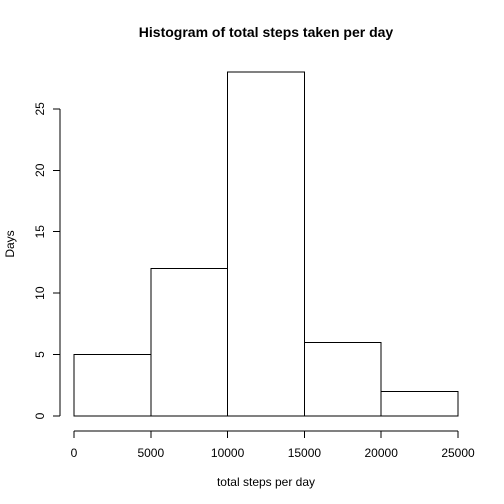 Image resolution: width=504 pixels, height=504 pixels. I want to click on x-tick-label: 10000, so click(228, 453).